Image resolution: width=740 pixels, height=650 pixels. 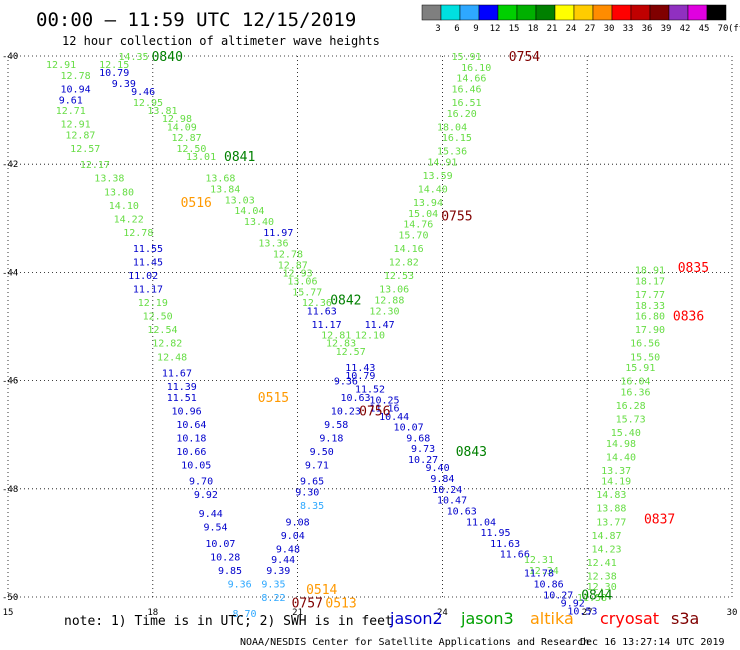 I want to click on wave-height-value: 12.36, so click(x=317, y=303).